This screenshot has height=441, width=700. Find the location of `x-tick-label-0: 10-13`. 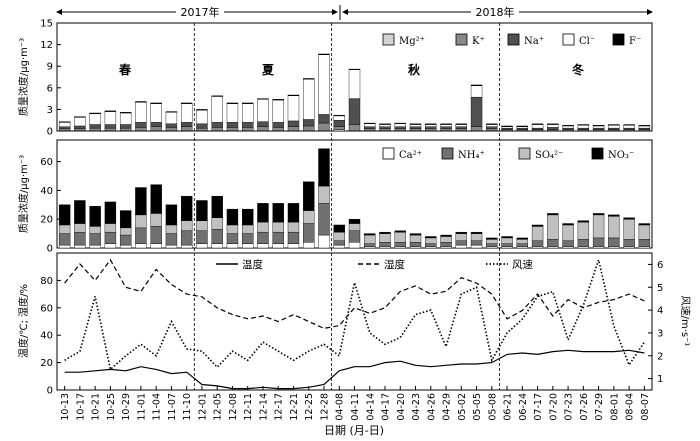

x-tick-label-0: 10-13 is located at coordinates (65, 407).